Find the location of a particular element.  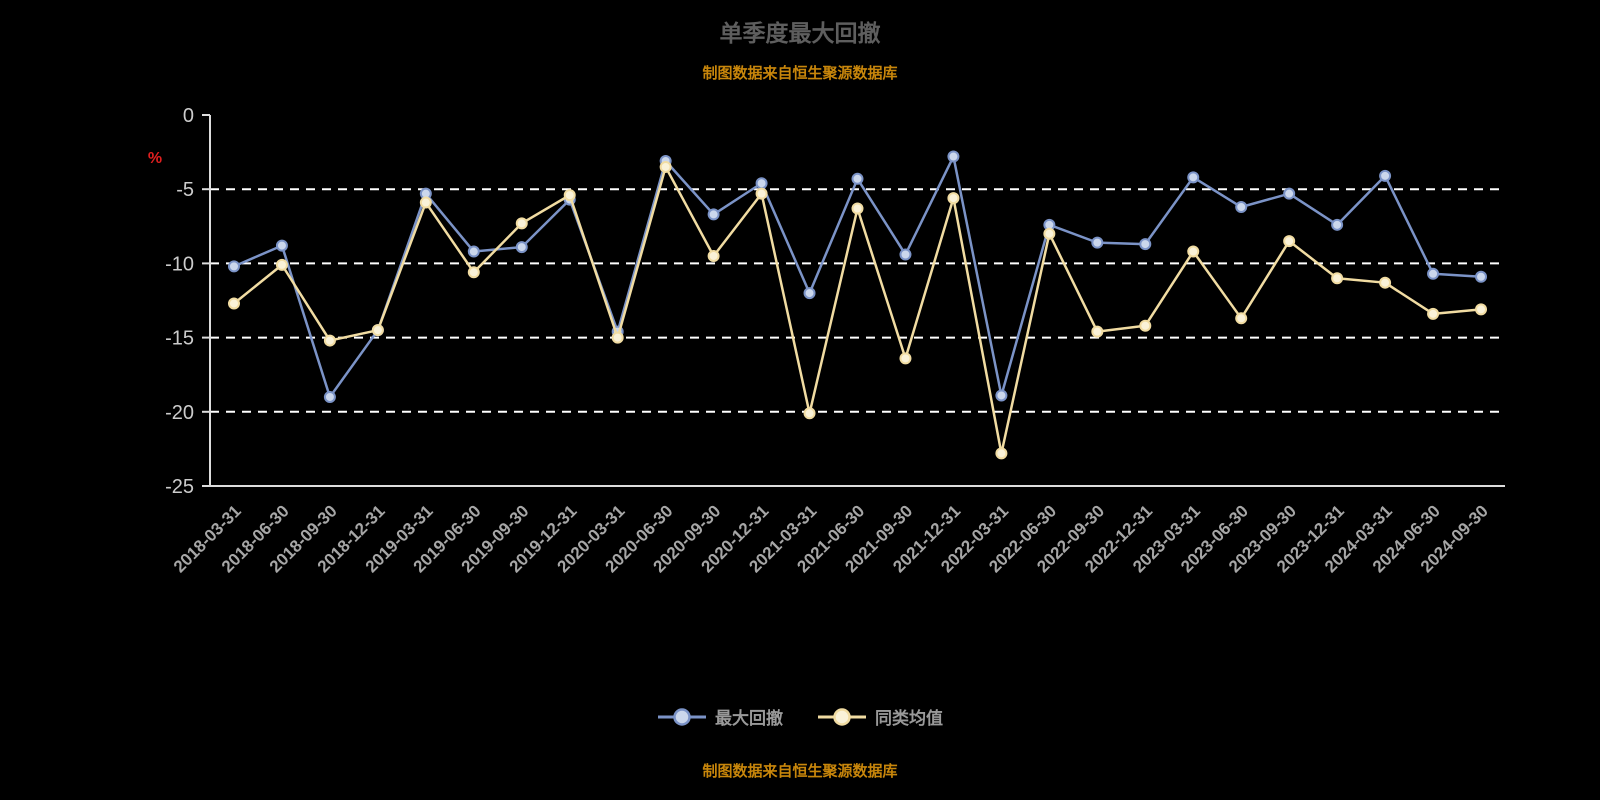

y-axis-labels: 0 -5 -10 -15 -20 -25% is located at coordinates (171, 301).